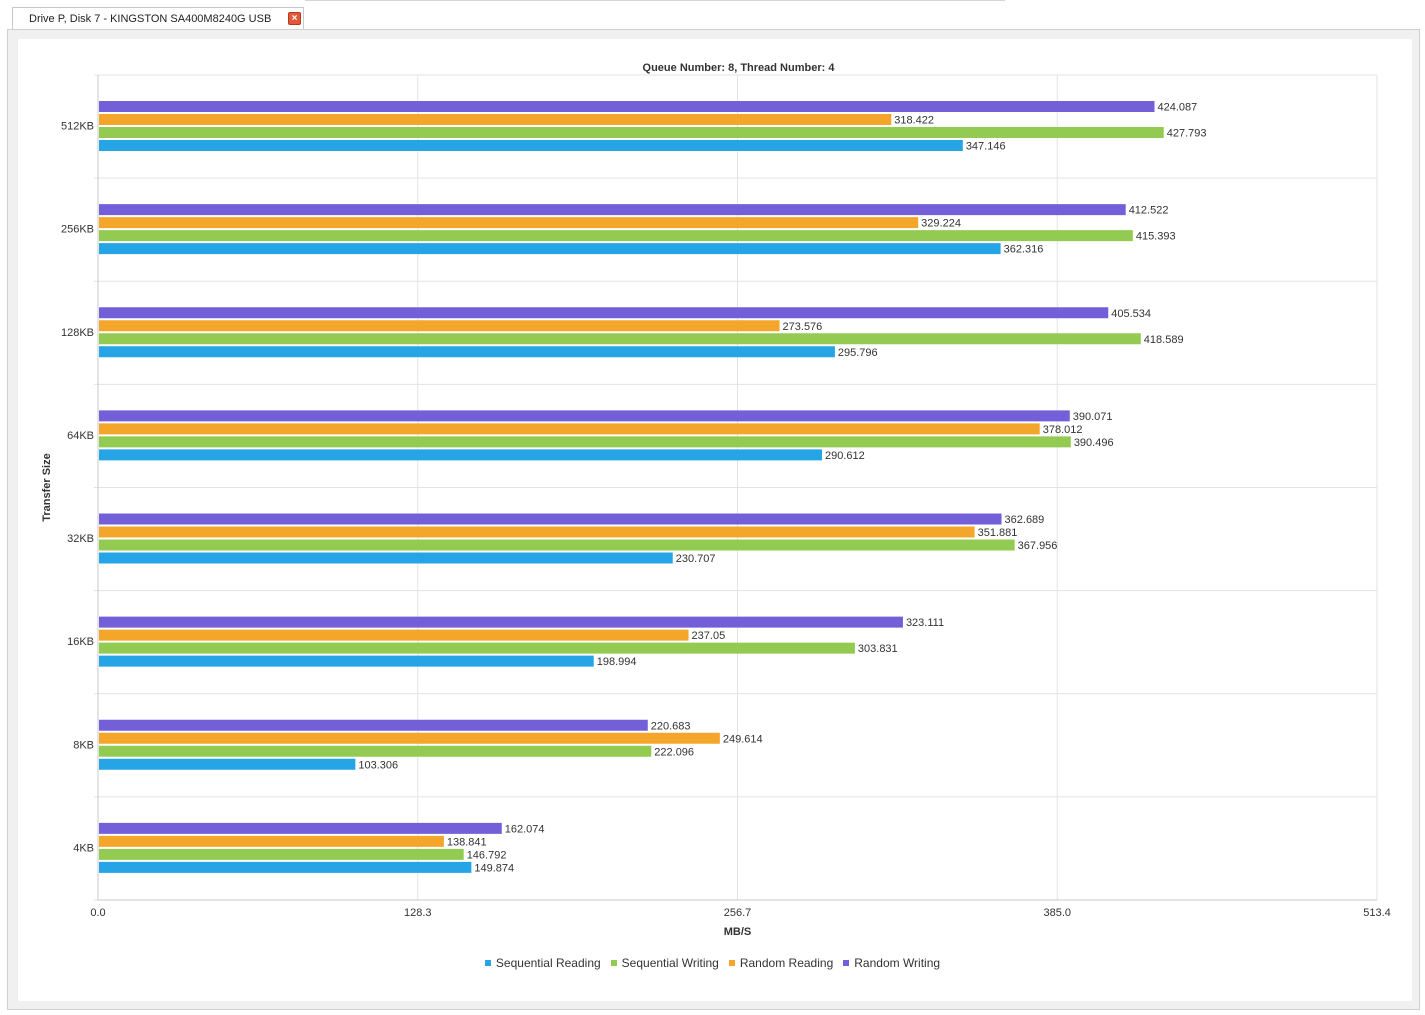  What do you see at coordinates (743, 739) in the screenshot?
I see `bar-value-label: 249.614` at bounding box center [743, 739].